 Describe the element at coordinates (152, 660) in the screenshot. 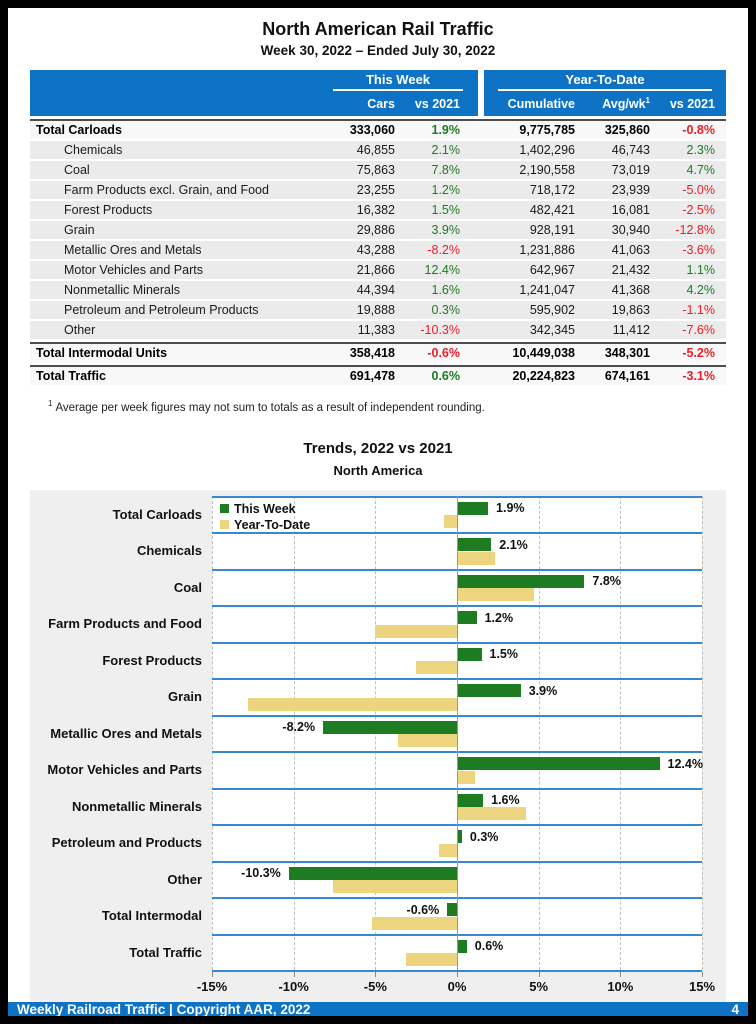

I see `chart-category-label: Forest Products` at that location.